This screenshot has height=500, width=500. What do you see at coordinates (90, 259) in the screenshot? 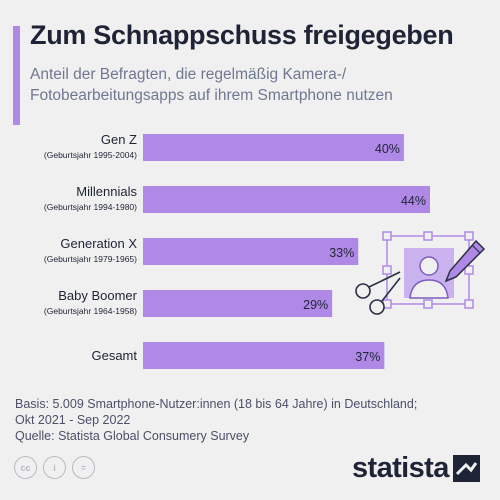
I see `category-sublabel: (Geburtsjahr 1979-1965)` at bounding box center [90, 259].